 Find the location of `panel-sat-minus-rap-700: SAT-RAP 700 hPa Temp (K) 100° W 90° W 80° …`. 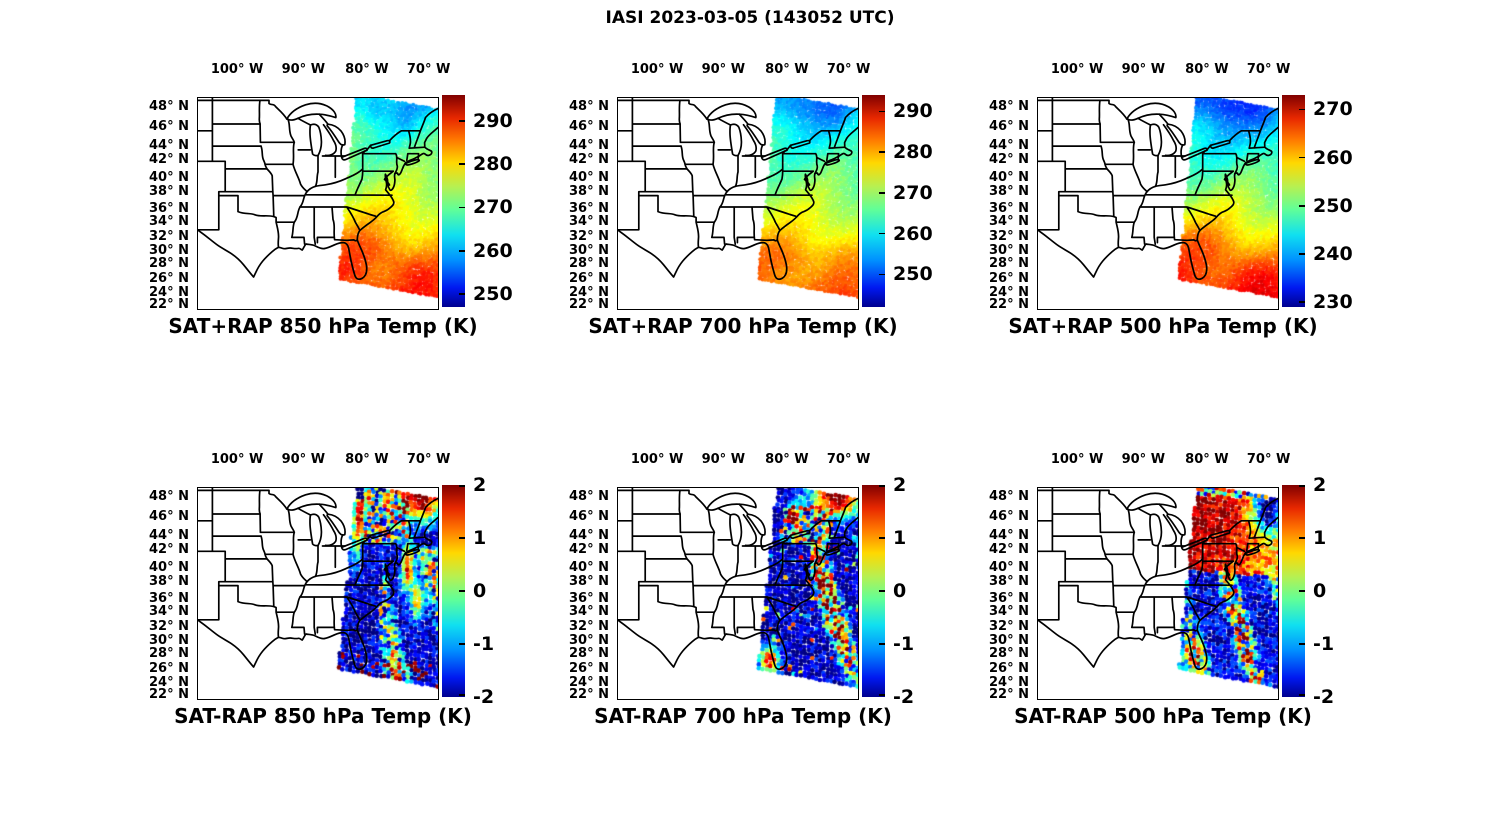

panel-sat-minus-rap-700: SAT-RAP 700 hPa Temp (K) 100° W 90° W 80° … is located at coordinates (747, 595).